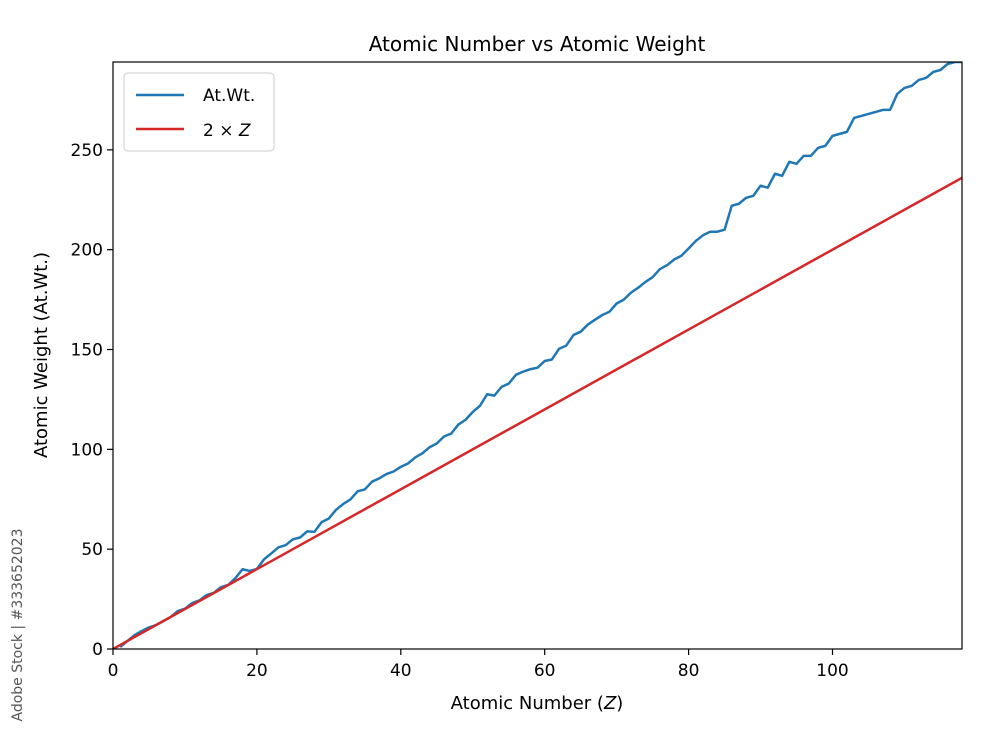 The image size is (1000, 749). I want to click on legend-label-atwt: At.Wt., so click(229, 96).